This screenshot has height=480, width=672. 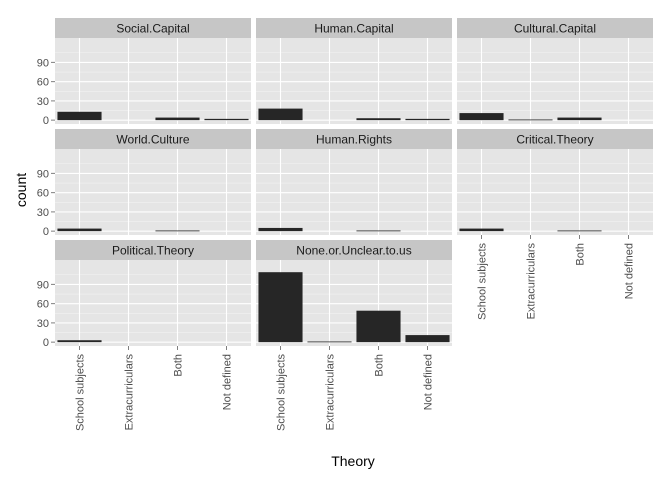 What do you see at coordinates (177, 231) in the screenshot?
I see `bar-world-culture-both` at bounding box center [177, 231].